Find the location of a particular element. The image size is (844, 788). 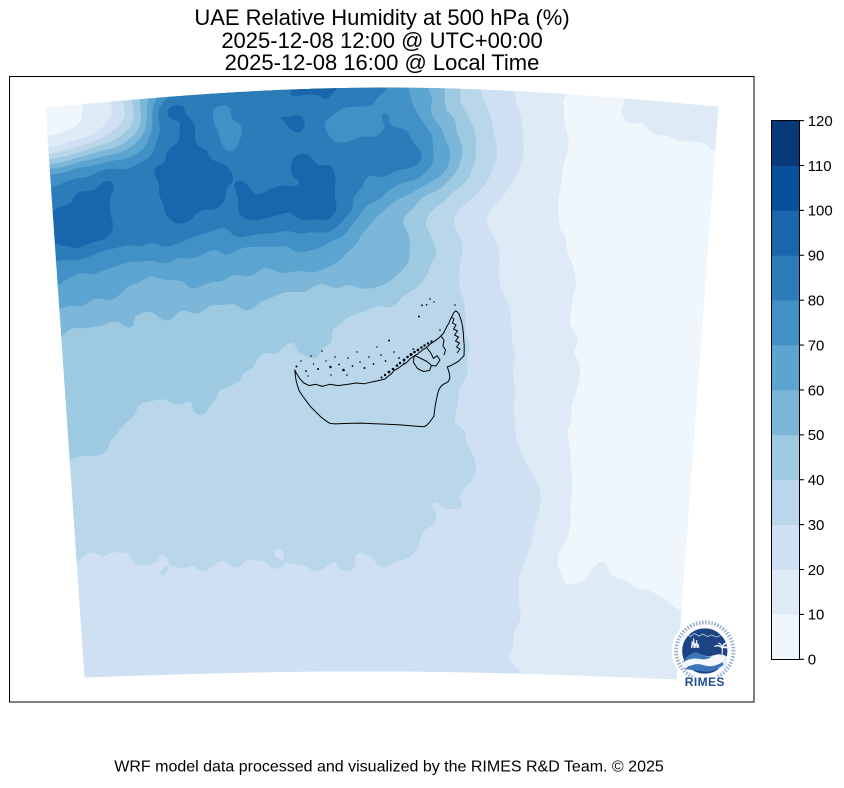

svg-text: 30 is located at coordinates (816, 525).